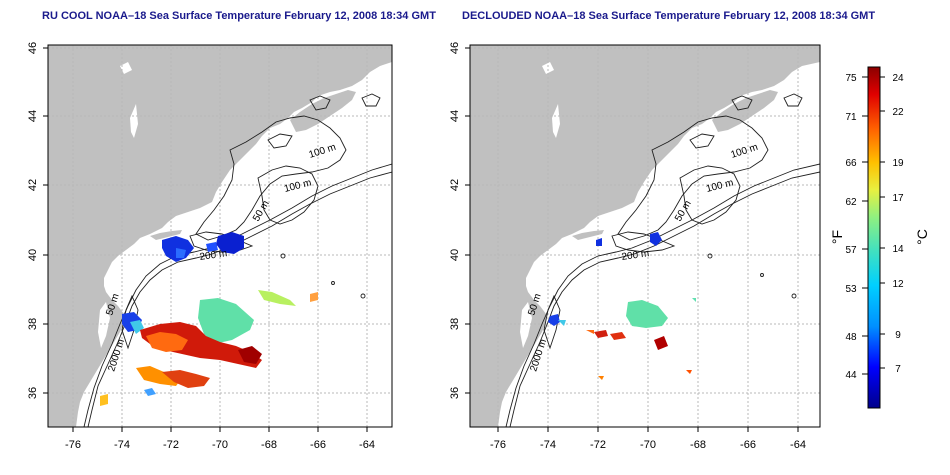 This screenshot has width=950, height=475. I want to click on c-tick-label: 17, so click(898, 198).